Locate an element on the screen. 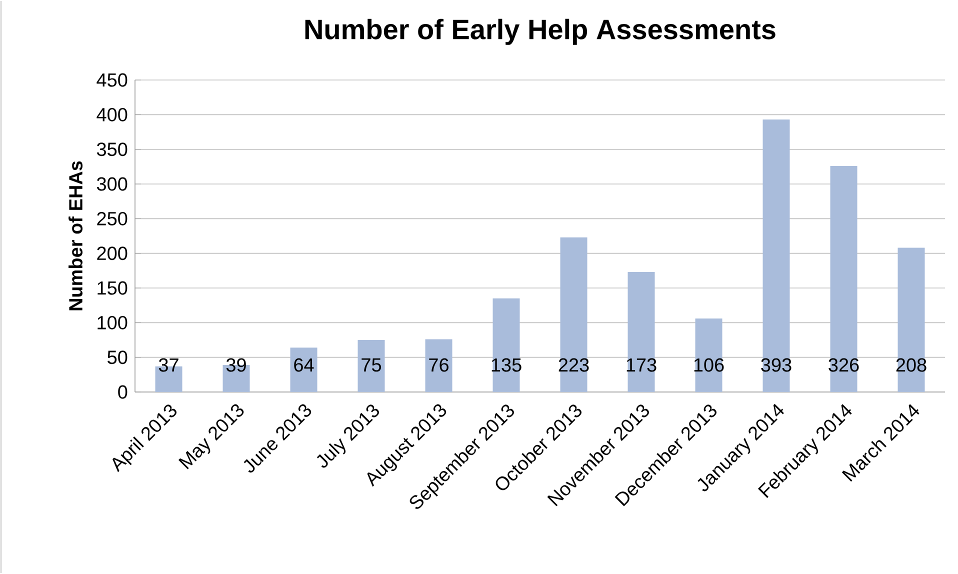 The height and width of the screenshot is (574, 958). y-tick-label: 400 is located at coordinates (112, 115).